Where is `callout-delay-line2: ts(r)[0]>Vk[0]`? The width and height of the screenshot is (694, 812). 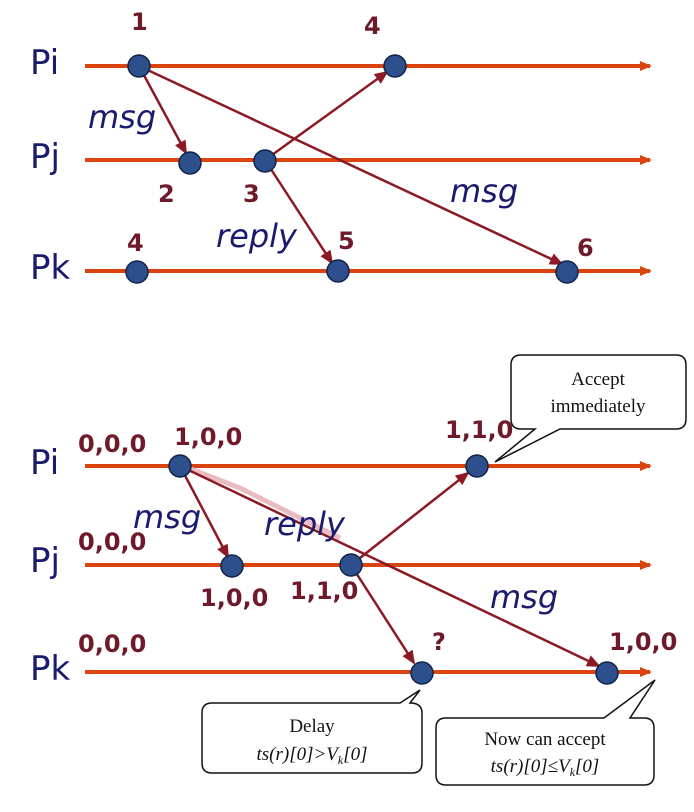
callout-delay-line2: ts(r)[0]>Vk[0] is located at coordinates (311, 755).